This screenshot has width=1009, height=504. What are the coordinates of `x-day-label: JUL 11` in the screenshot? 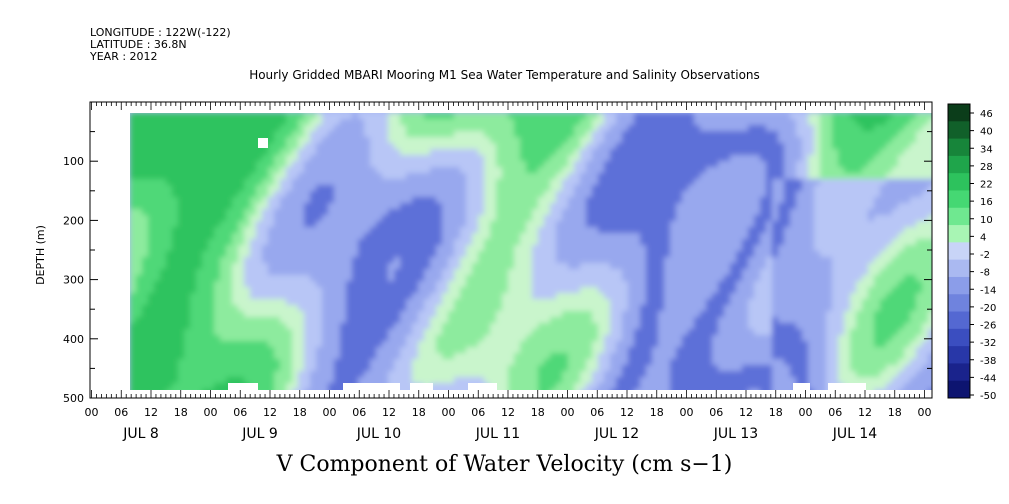 It's located at (497, 434).